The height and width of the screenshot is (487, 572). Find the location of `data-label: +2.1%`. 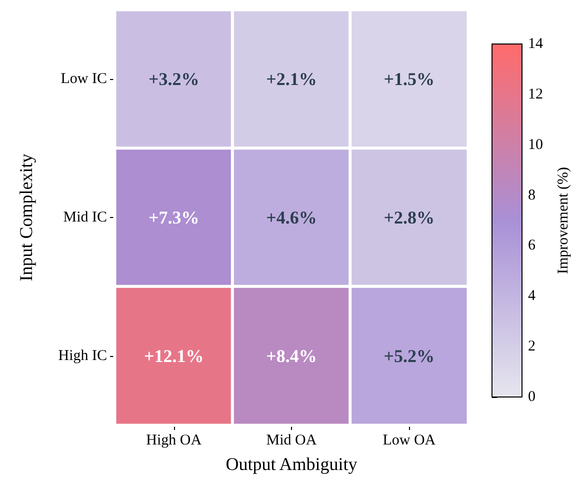

data-label: +2.1% is located at coordinates (291, 79).